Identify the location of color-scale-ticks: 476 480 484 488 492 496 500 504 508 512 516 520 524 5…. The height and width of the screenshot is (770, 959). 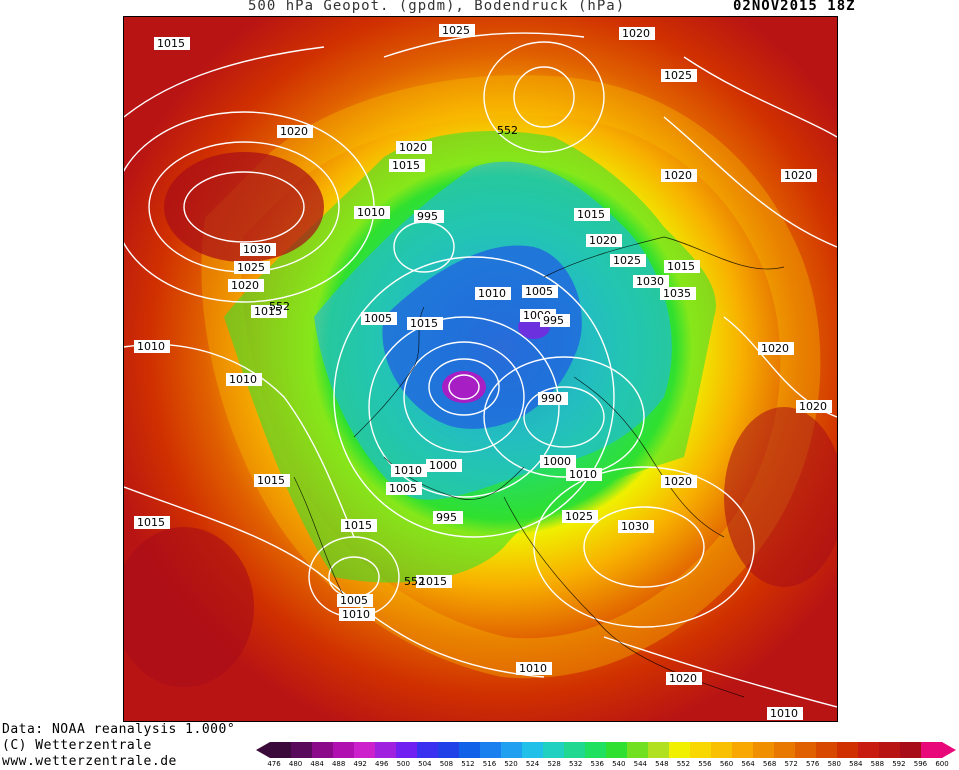
(608, 765).